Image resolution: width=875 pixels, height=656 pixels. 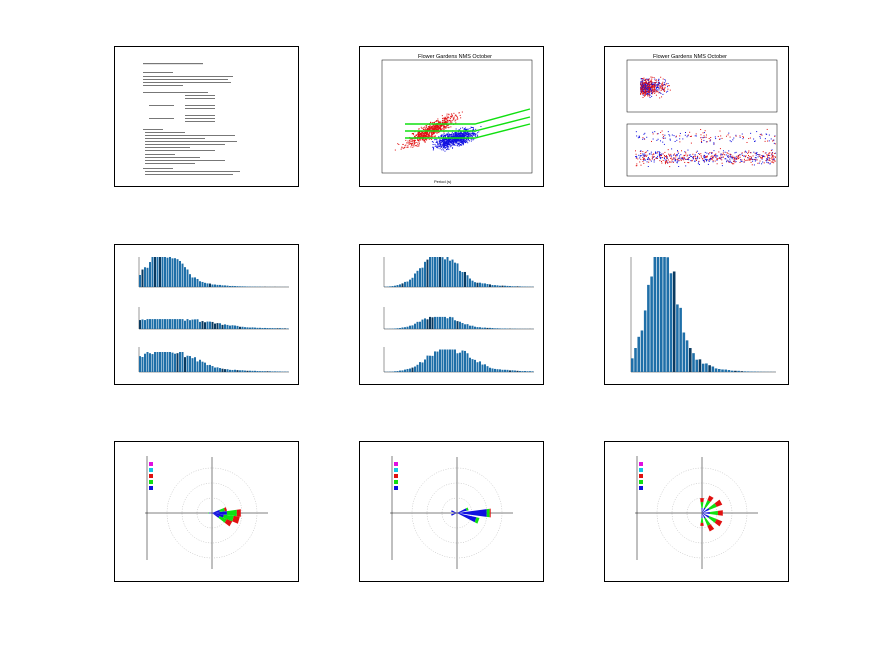 What do you see at coordinates (696, 314) in the screenshot?
I see `thumbnail-hist-single` at bounding box center [696, 314].